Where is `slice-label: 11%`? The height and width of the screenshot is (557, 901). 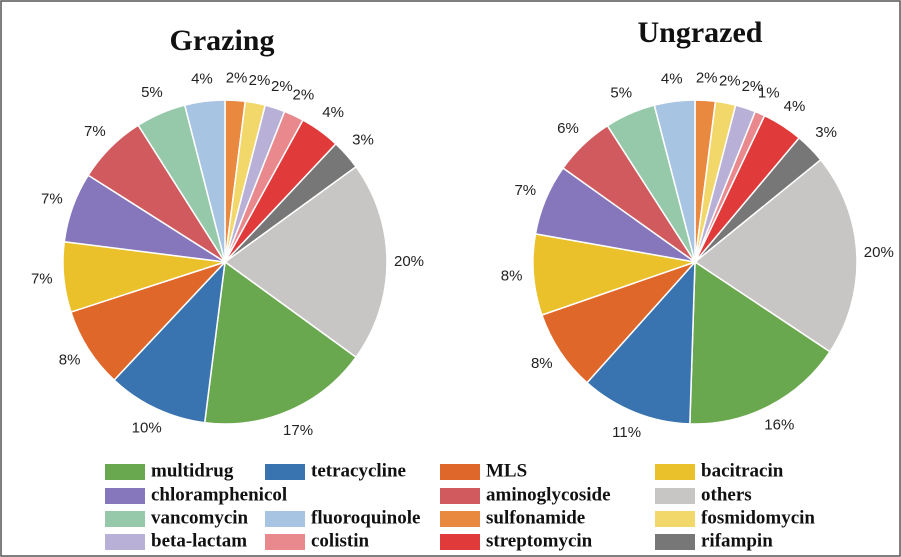 slice-label: 11% is located at coordinates (626, 432).